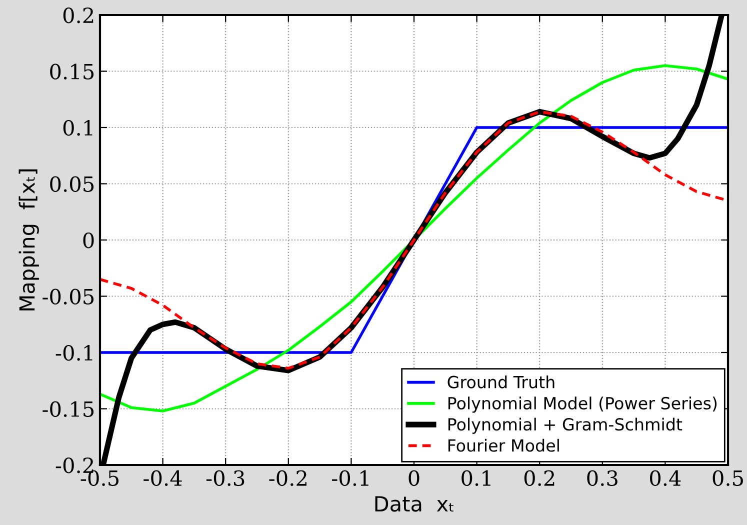  Describe the element at coordinates (77, 128) in the screenshot. I see `y-tick-label: 0.1` at that location.